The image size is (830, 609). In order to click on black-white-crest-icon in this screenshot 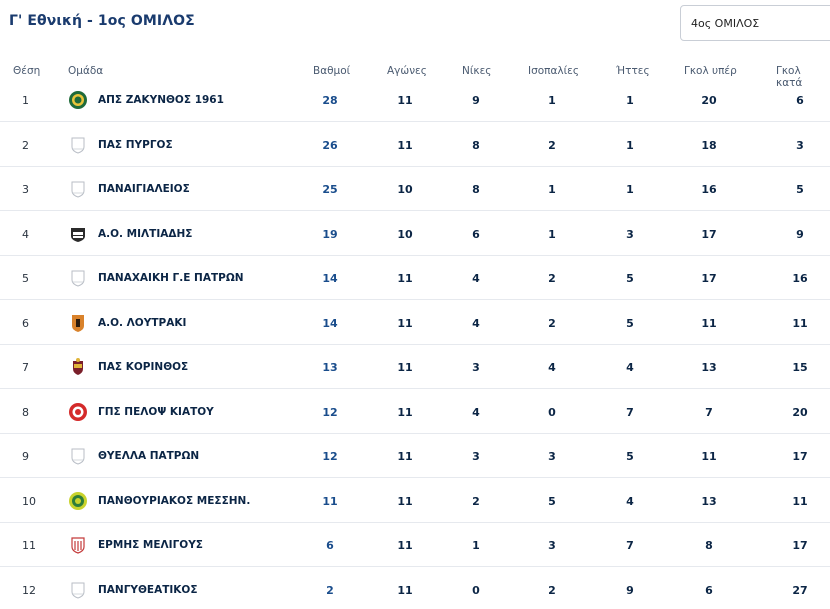, I will do `click(78, 234)`.